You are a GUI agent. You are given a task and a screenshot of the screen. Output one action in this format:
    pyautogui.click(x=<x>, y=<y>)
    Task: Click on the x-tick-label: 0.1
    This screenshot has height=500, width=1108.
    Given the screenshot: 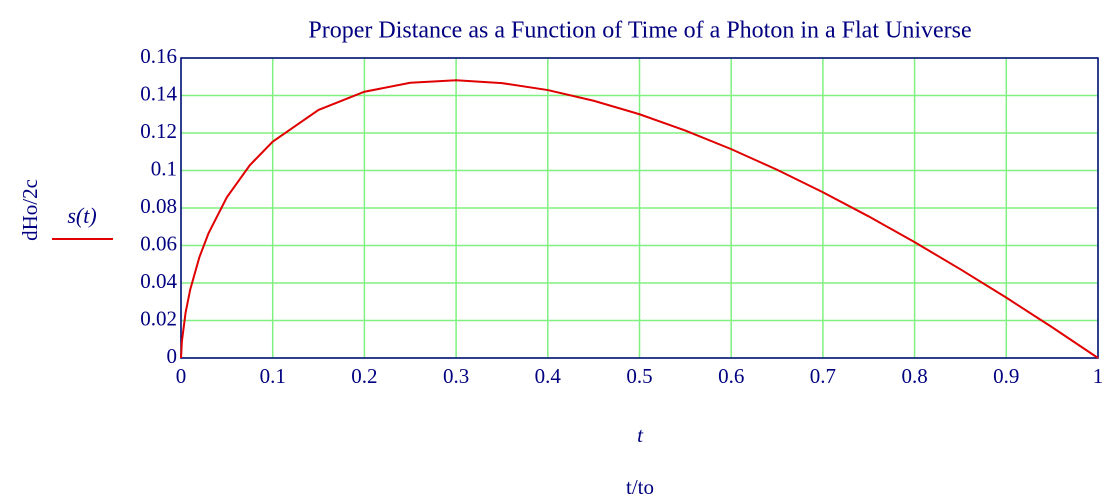 What is the action you would take?
    pyautogui.click(x=273, y=376)
    